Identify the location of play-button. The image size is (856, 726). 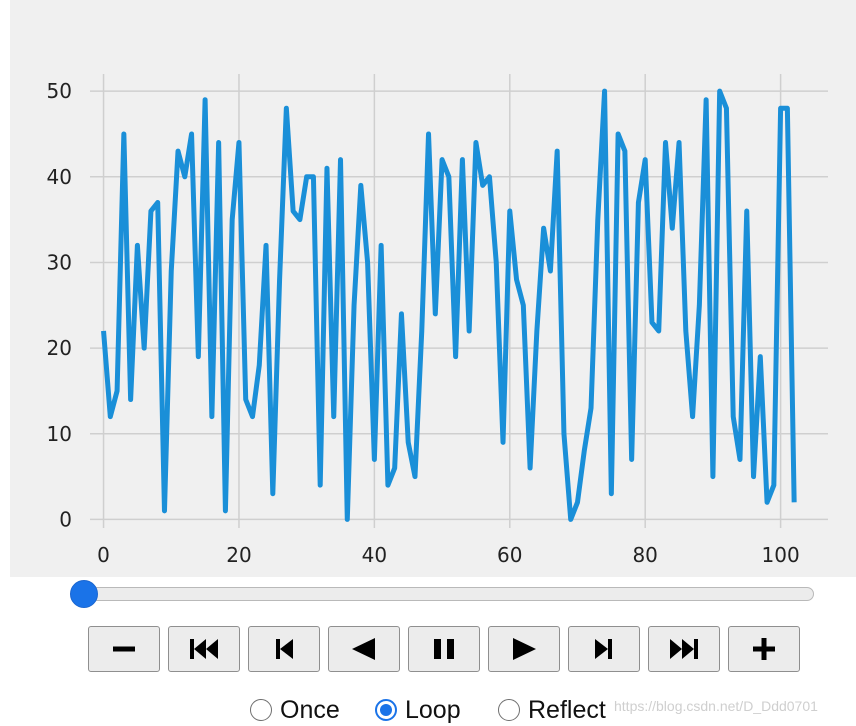
(524, 649).